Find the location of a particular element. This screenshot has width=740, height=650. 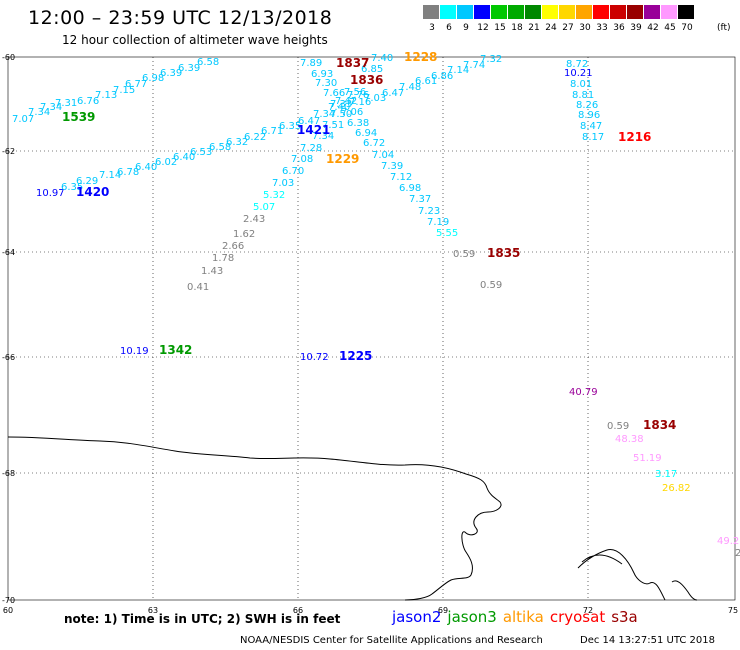

wave-height-value: 7.23 is located at coordinates (429, 211).